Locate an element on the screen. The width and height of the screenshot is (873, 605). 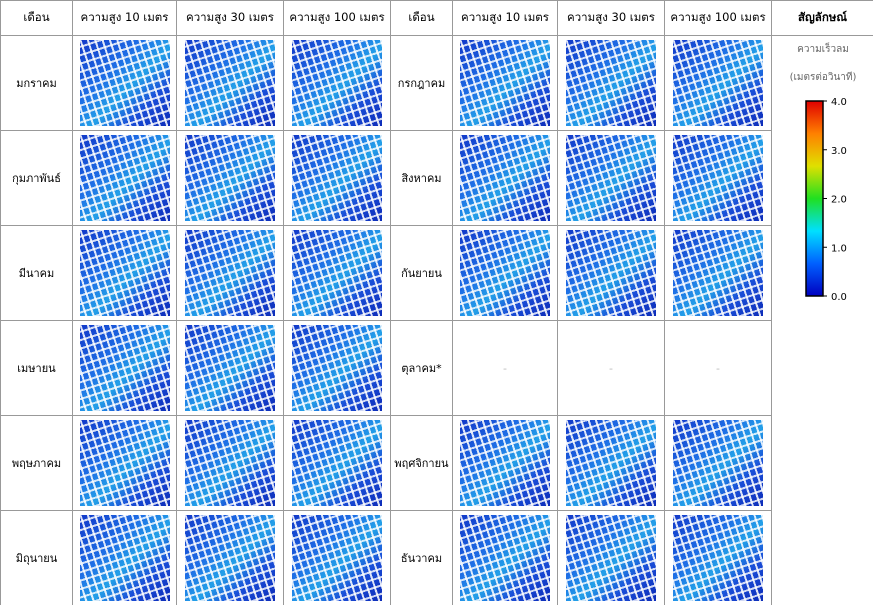
colorbar-tick-label: 3.0 is located at coordinates (839, 151).